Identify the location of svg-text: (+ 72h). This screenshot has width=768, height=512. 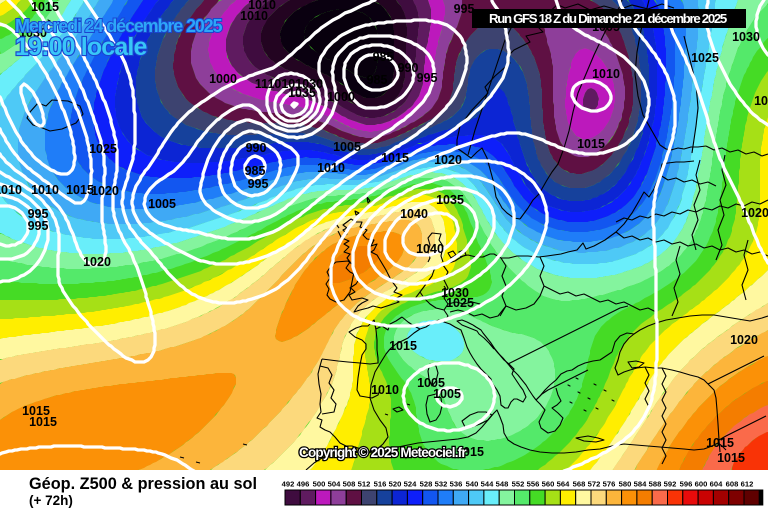
(51, 500).